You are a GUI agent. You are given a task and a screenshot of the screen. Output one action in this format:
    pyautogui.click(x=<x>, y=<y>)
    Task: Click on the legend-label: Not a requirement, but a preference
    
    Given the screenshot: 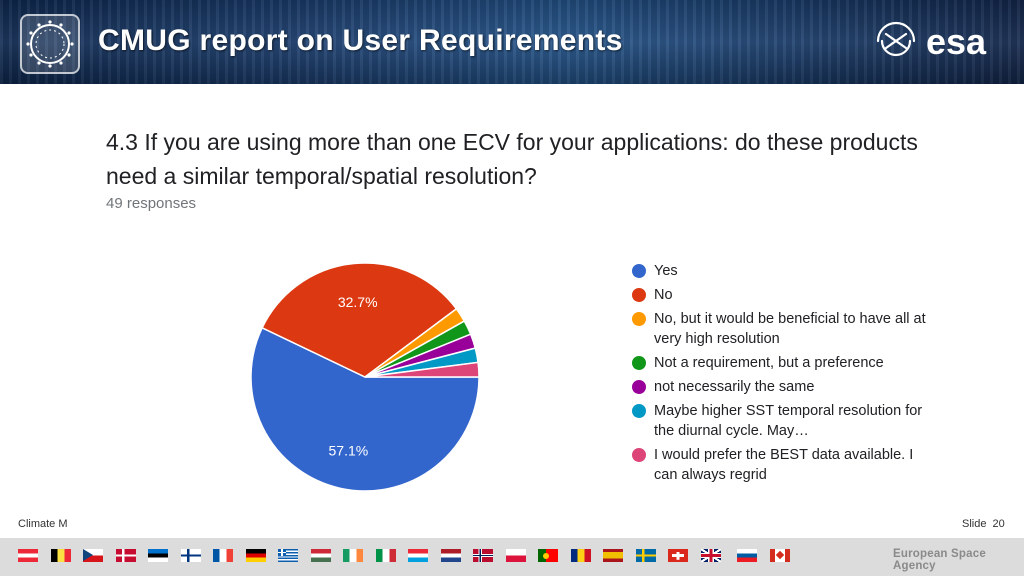 What is the action you would take?
    pyautogui.click(x=769, y=363)
    